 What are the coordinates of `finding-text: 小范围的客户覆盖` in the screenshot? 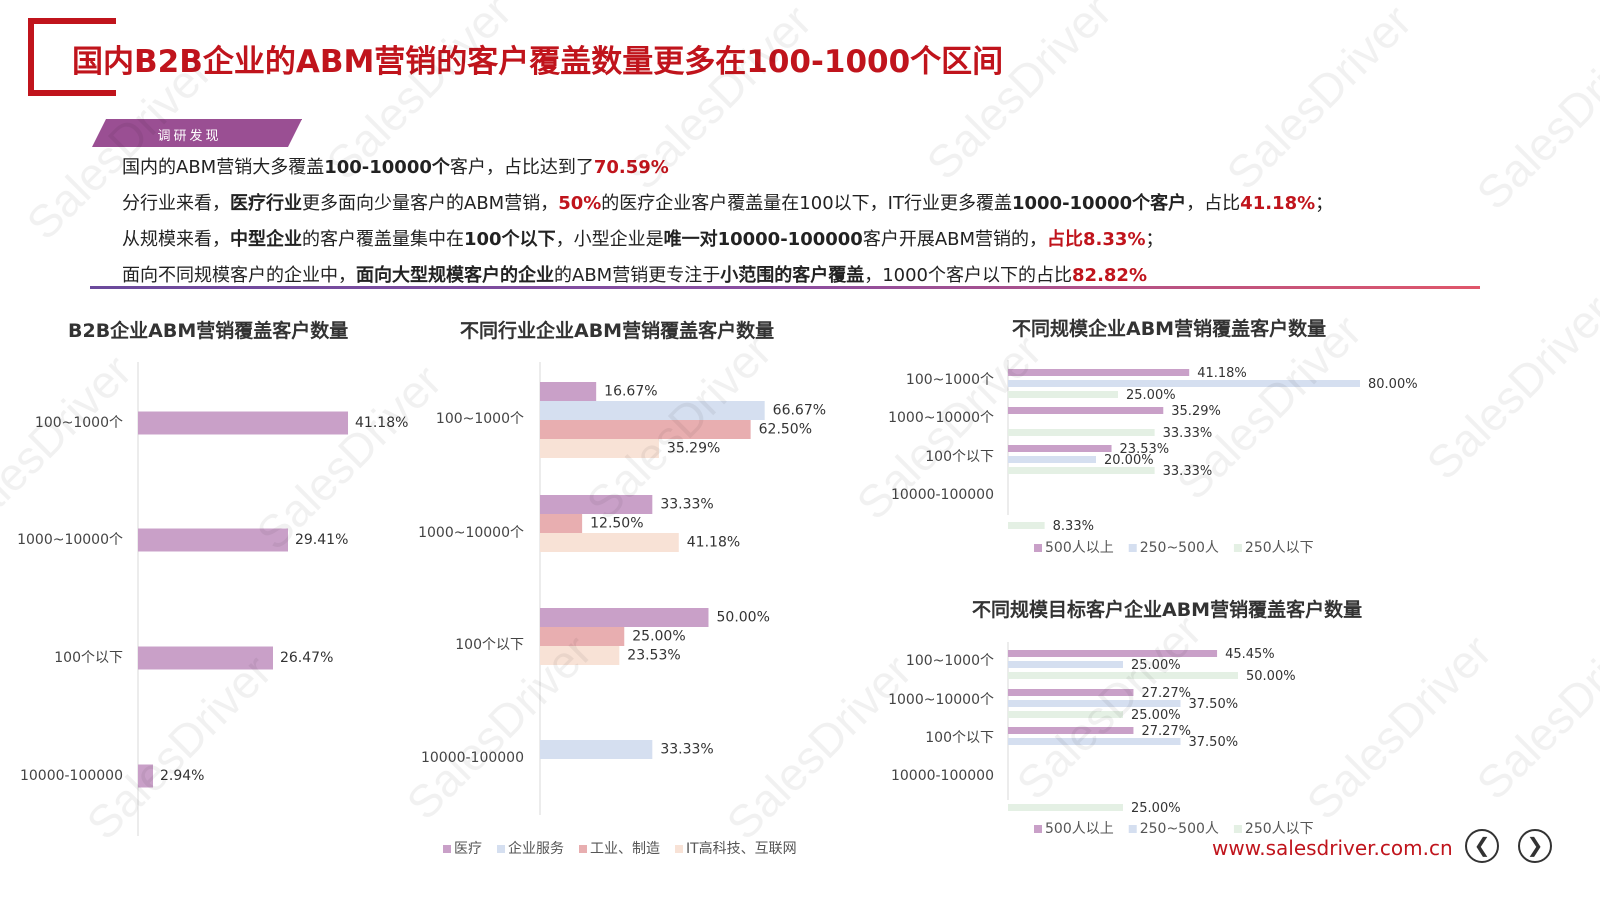 It's located at (792, 275).